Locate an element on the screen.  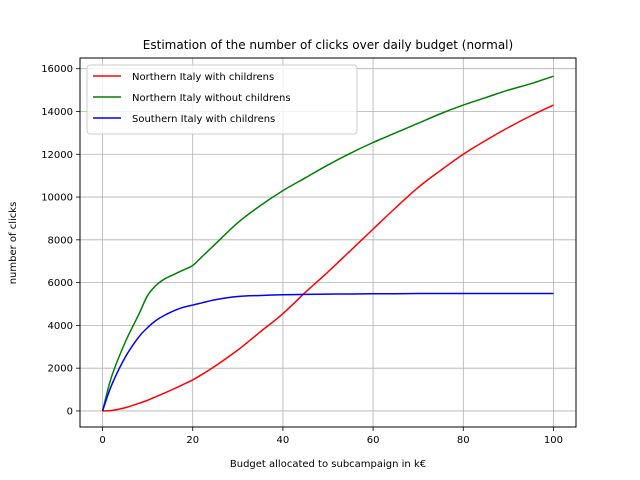
x-tick-label: 0 is located at coordinates (102, 440).